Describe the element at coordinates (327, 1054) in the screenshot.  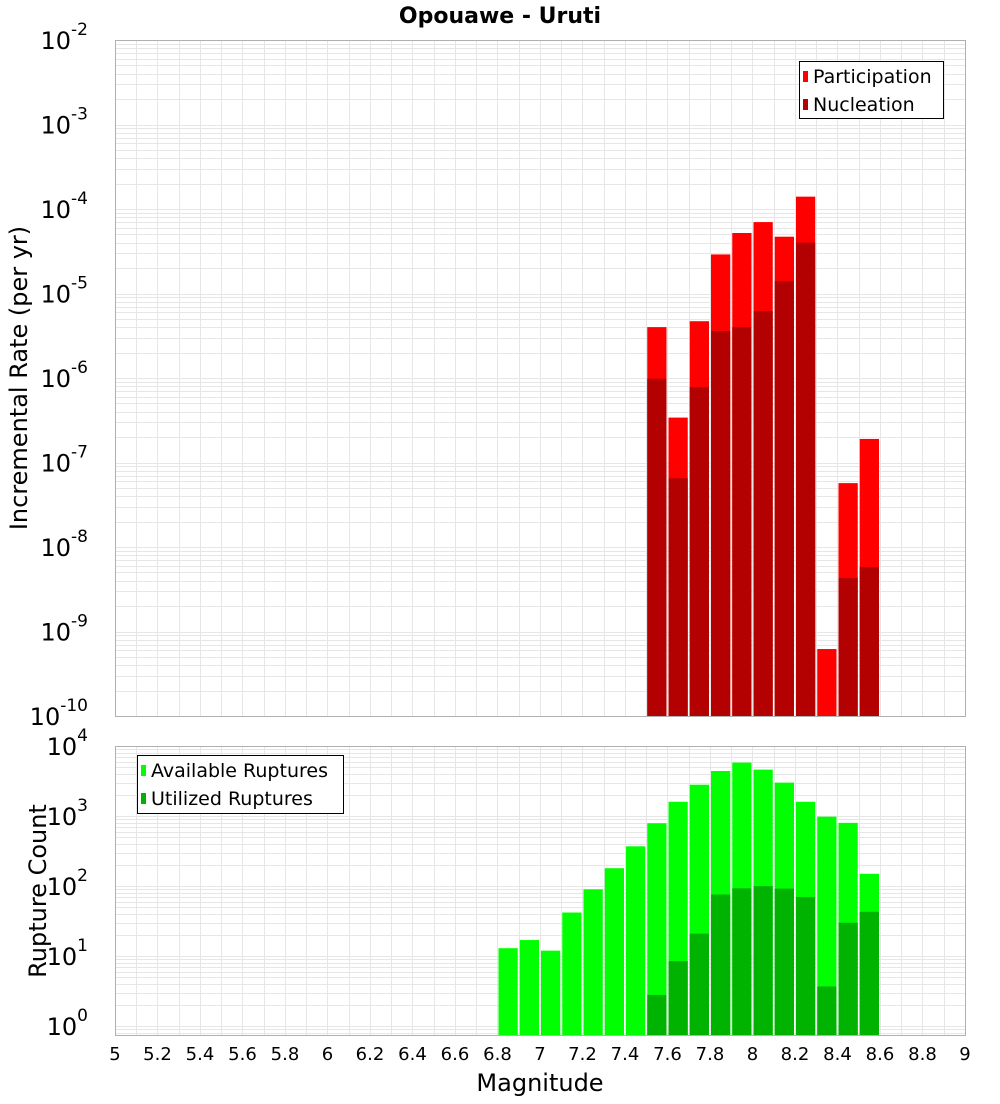
I see `x-tick-label: 6` at that location.